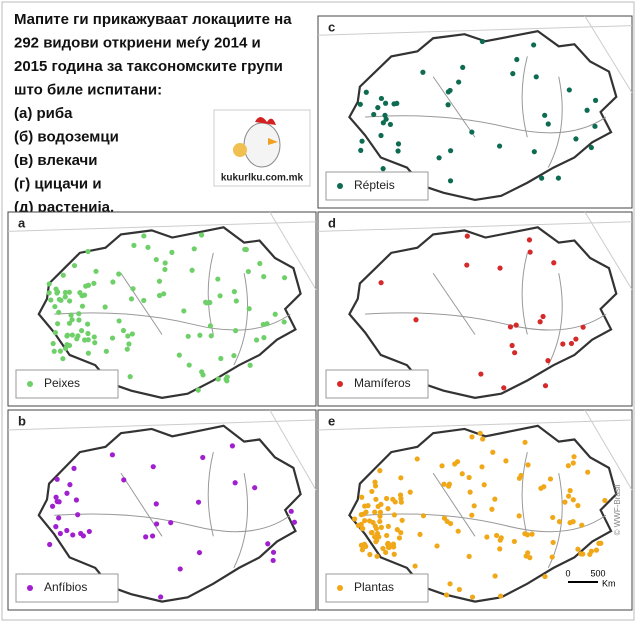 This screenshot has height=631, width=640. Describe the element at coordinates (482, 115) in the screenshot. I see `amazon-outline` at that location.